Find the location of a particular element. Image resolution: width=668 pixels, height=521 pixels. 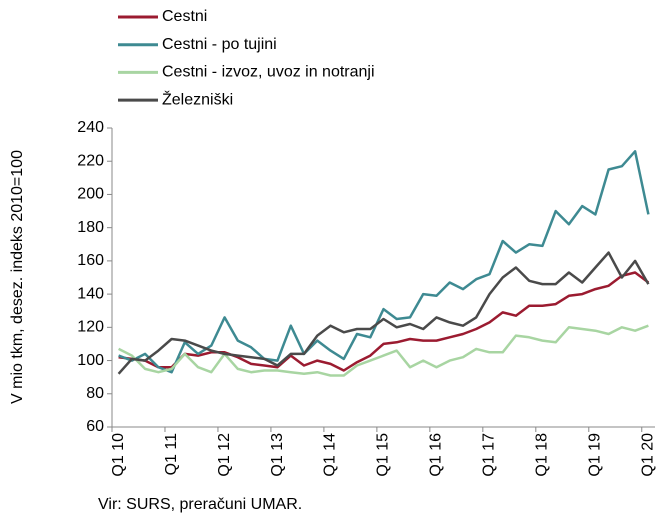

x-tick-label: Q1 20 is located at coordinates (648, 455).